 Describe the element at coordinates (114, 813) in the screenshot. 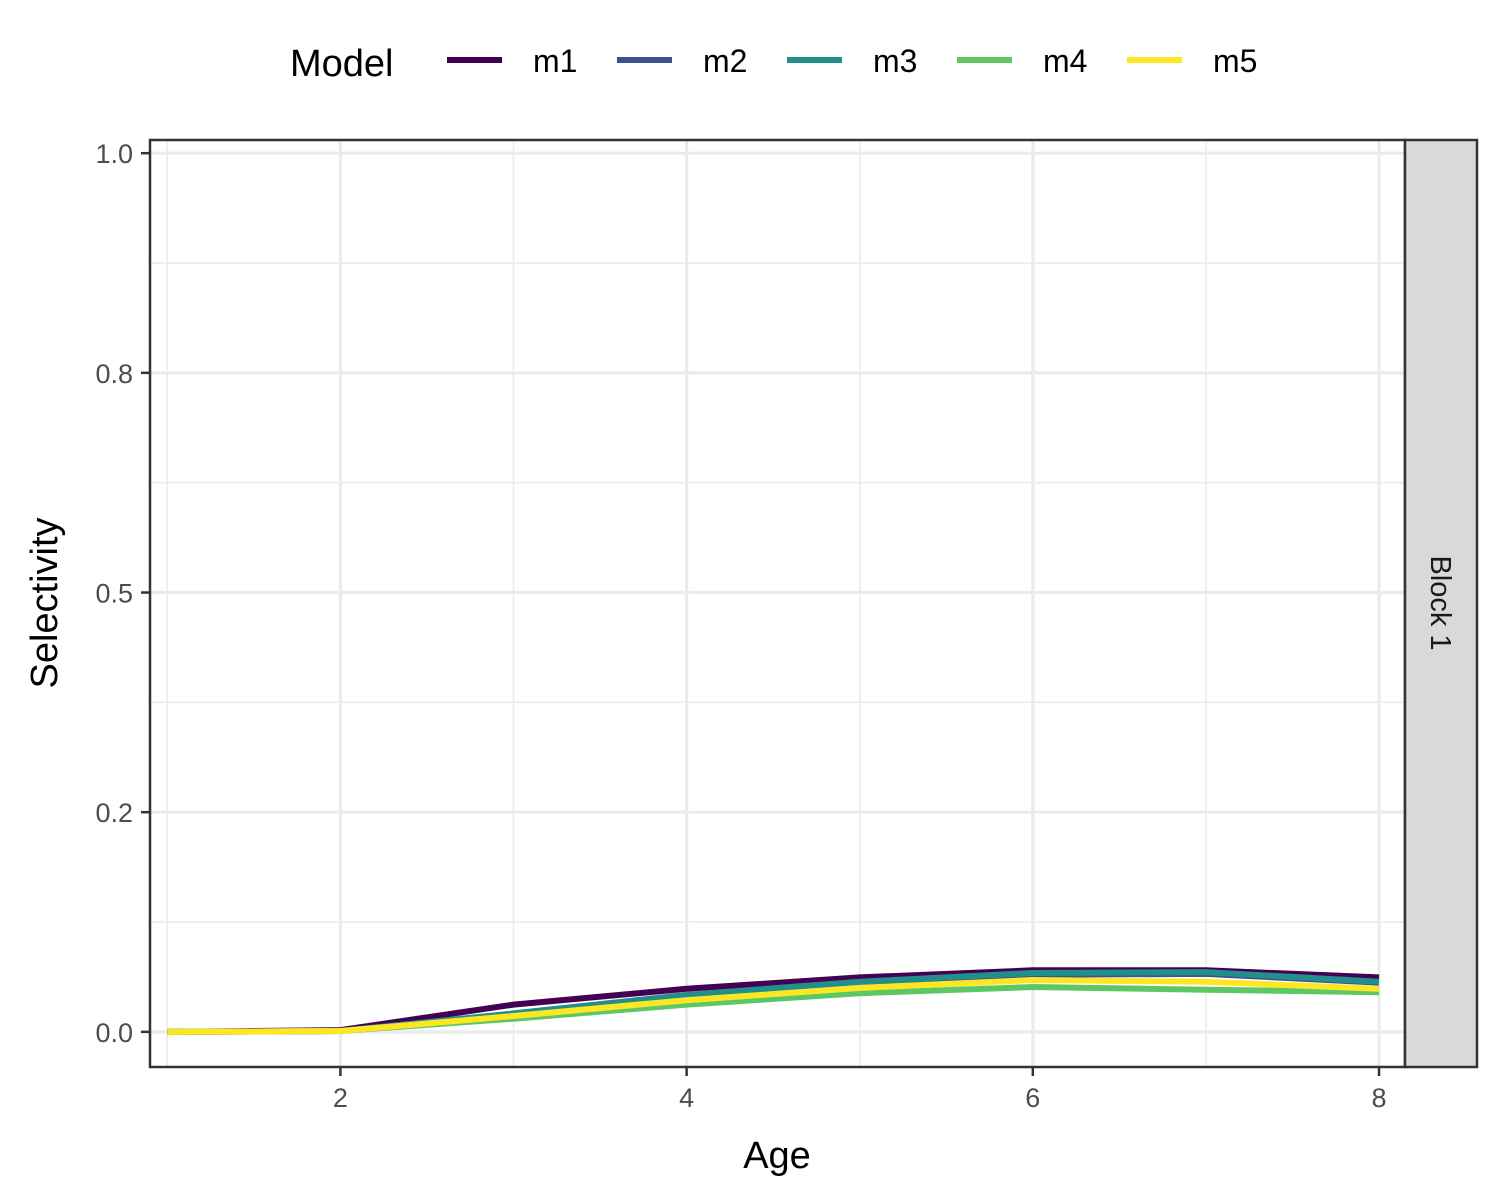

I see `y-tick-label: 0.2` at that location.